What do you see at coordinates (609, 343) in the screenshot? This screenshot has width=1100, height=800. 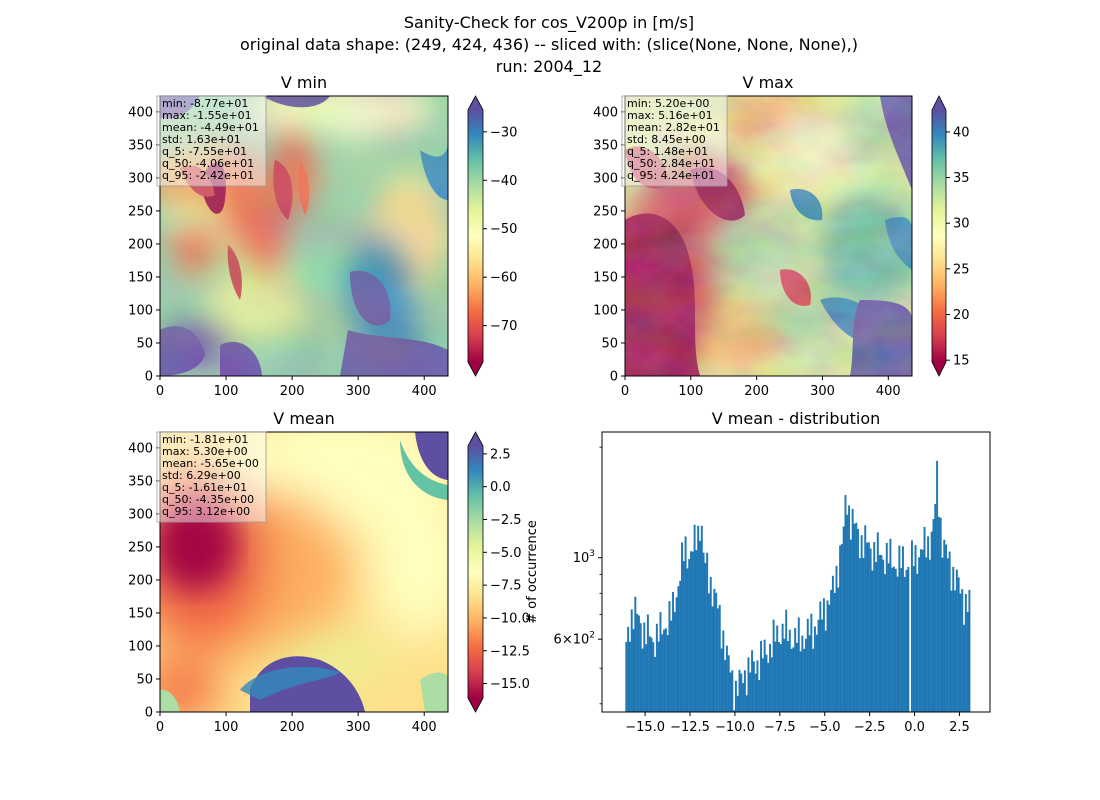 I see `y-tick-label: 50` at bounding box center [609, 343].